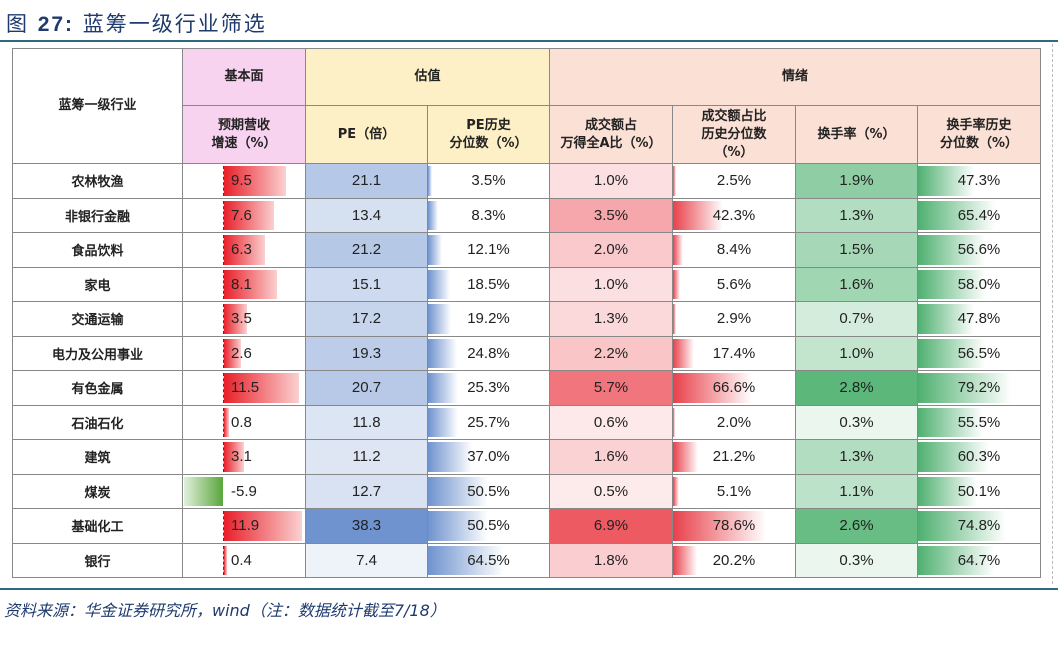 This screenshot has height=650, width=1058. Describe the element at coordinates (245, 526) in the screenshot. I see `cell-value: 11.9` at that location.